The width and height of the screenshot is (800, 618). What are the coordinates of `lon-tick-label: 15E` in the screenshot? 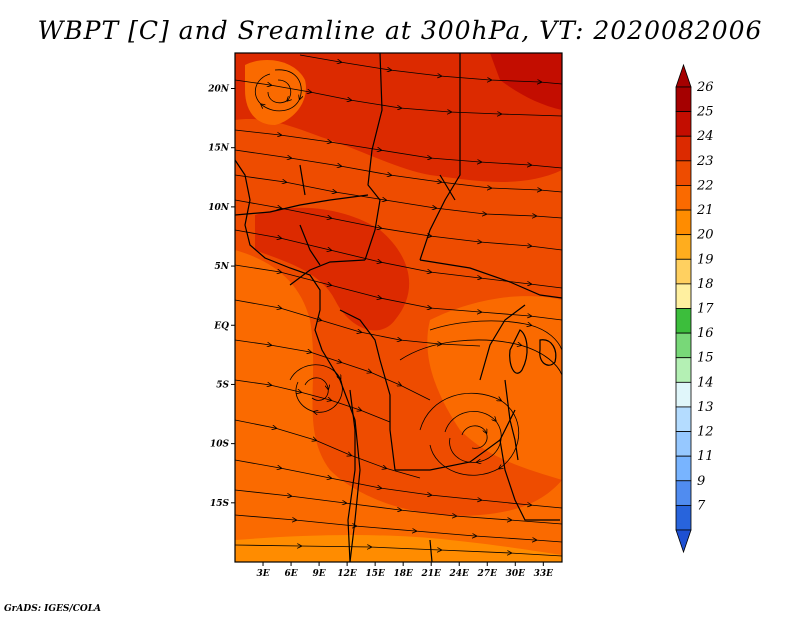 It's located at (375, 574).